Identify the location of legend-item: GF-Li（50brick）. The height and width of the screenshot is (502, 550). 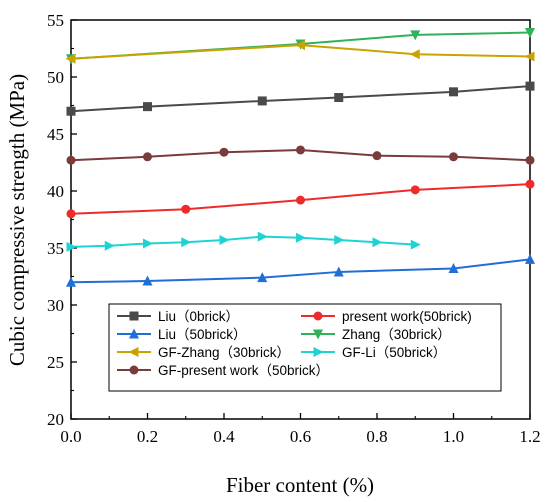
(373, 352).